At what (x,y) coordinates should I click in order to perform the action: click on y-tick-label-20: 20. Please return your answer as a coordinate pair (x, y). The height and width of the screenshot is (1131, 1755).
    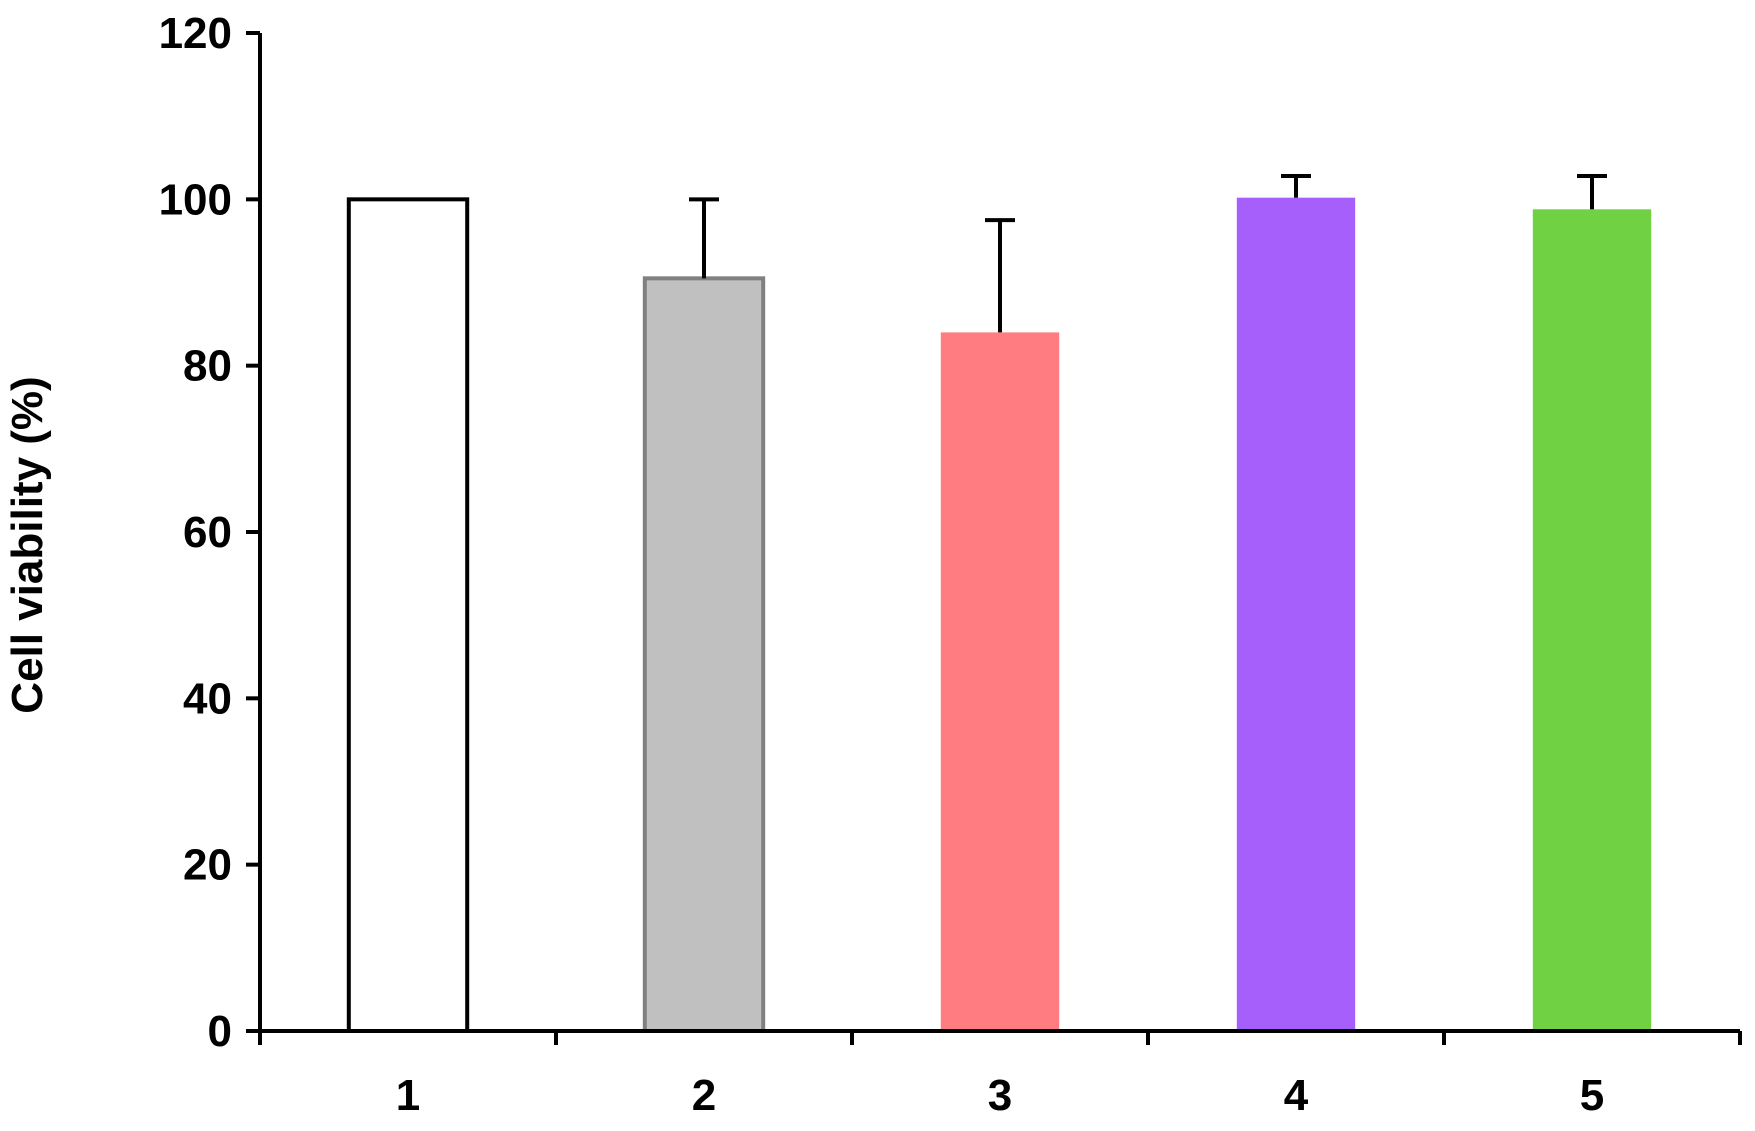
    Looking at the image, I should click on (207, 865).